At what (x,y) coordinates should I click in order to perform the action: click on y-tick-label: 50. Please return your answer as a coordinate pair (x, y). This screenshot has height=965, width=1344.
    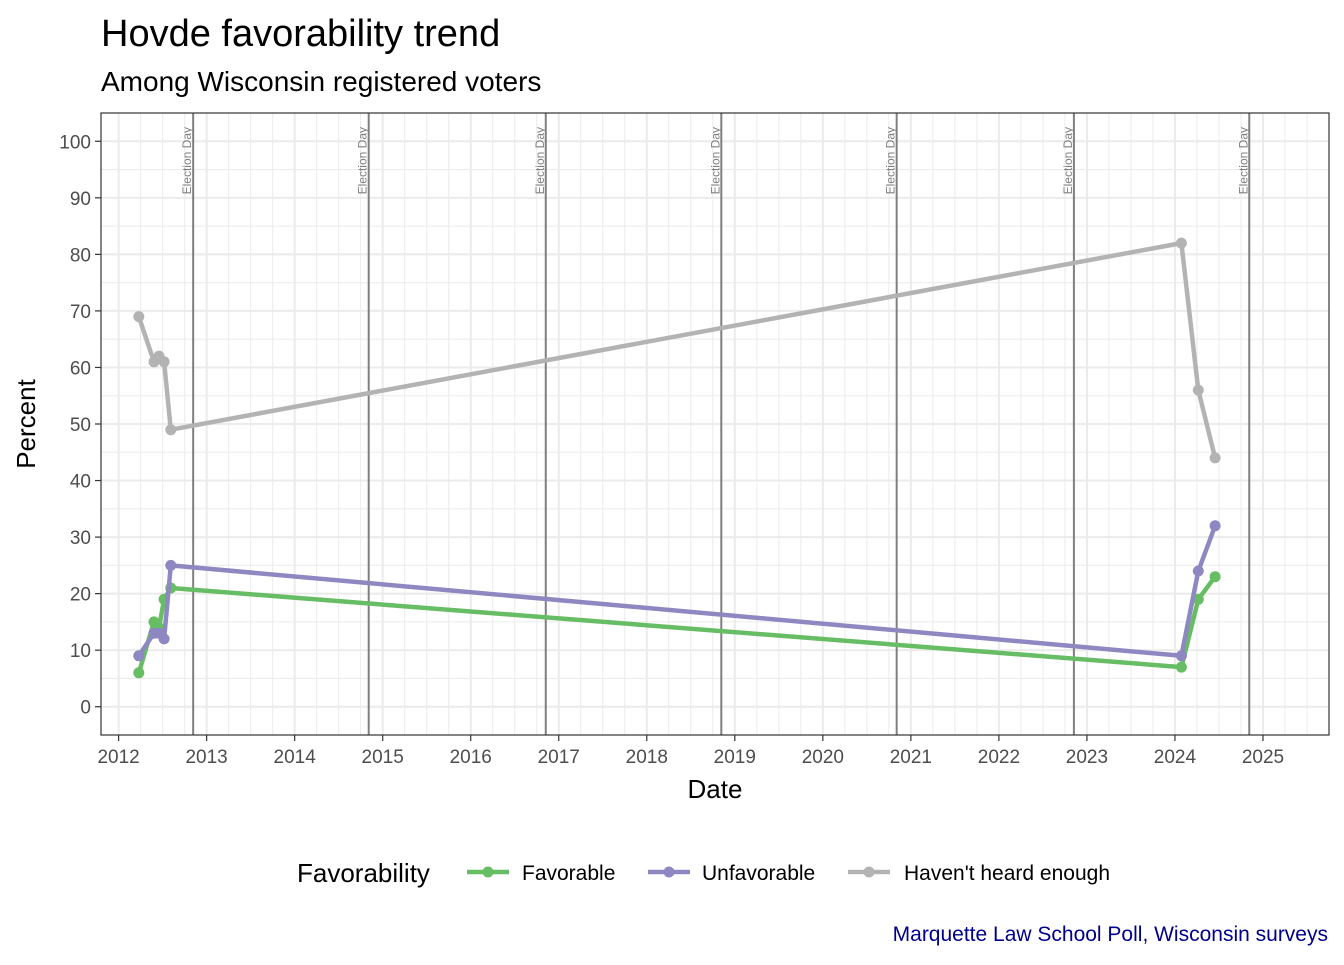
    Looking at the image, I should click on (80, 425).